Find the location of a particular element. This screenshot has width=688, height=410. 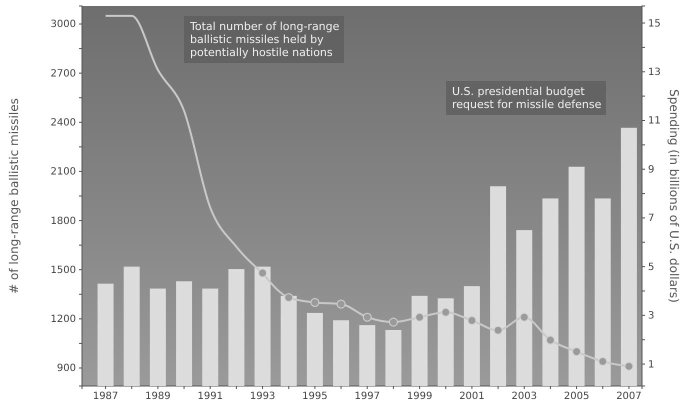

y2-tick-label: 7 is located at coordinates (651, 218).